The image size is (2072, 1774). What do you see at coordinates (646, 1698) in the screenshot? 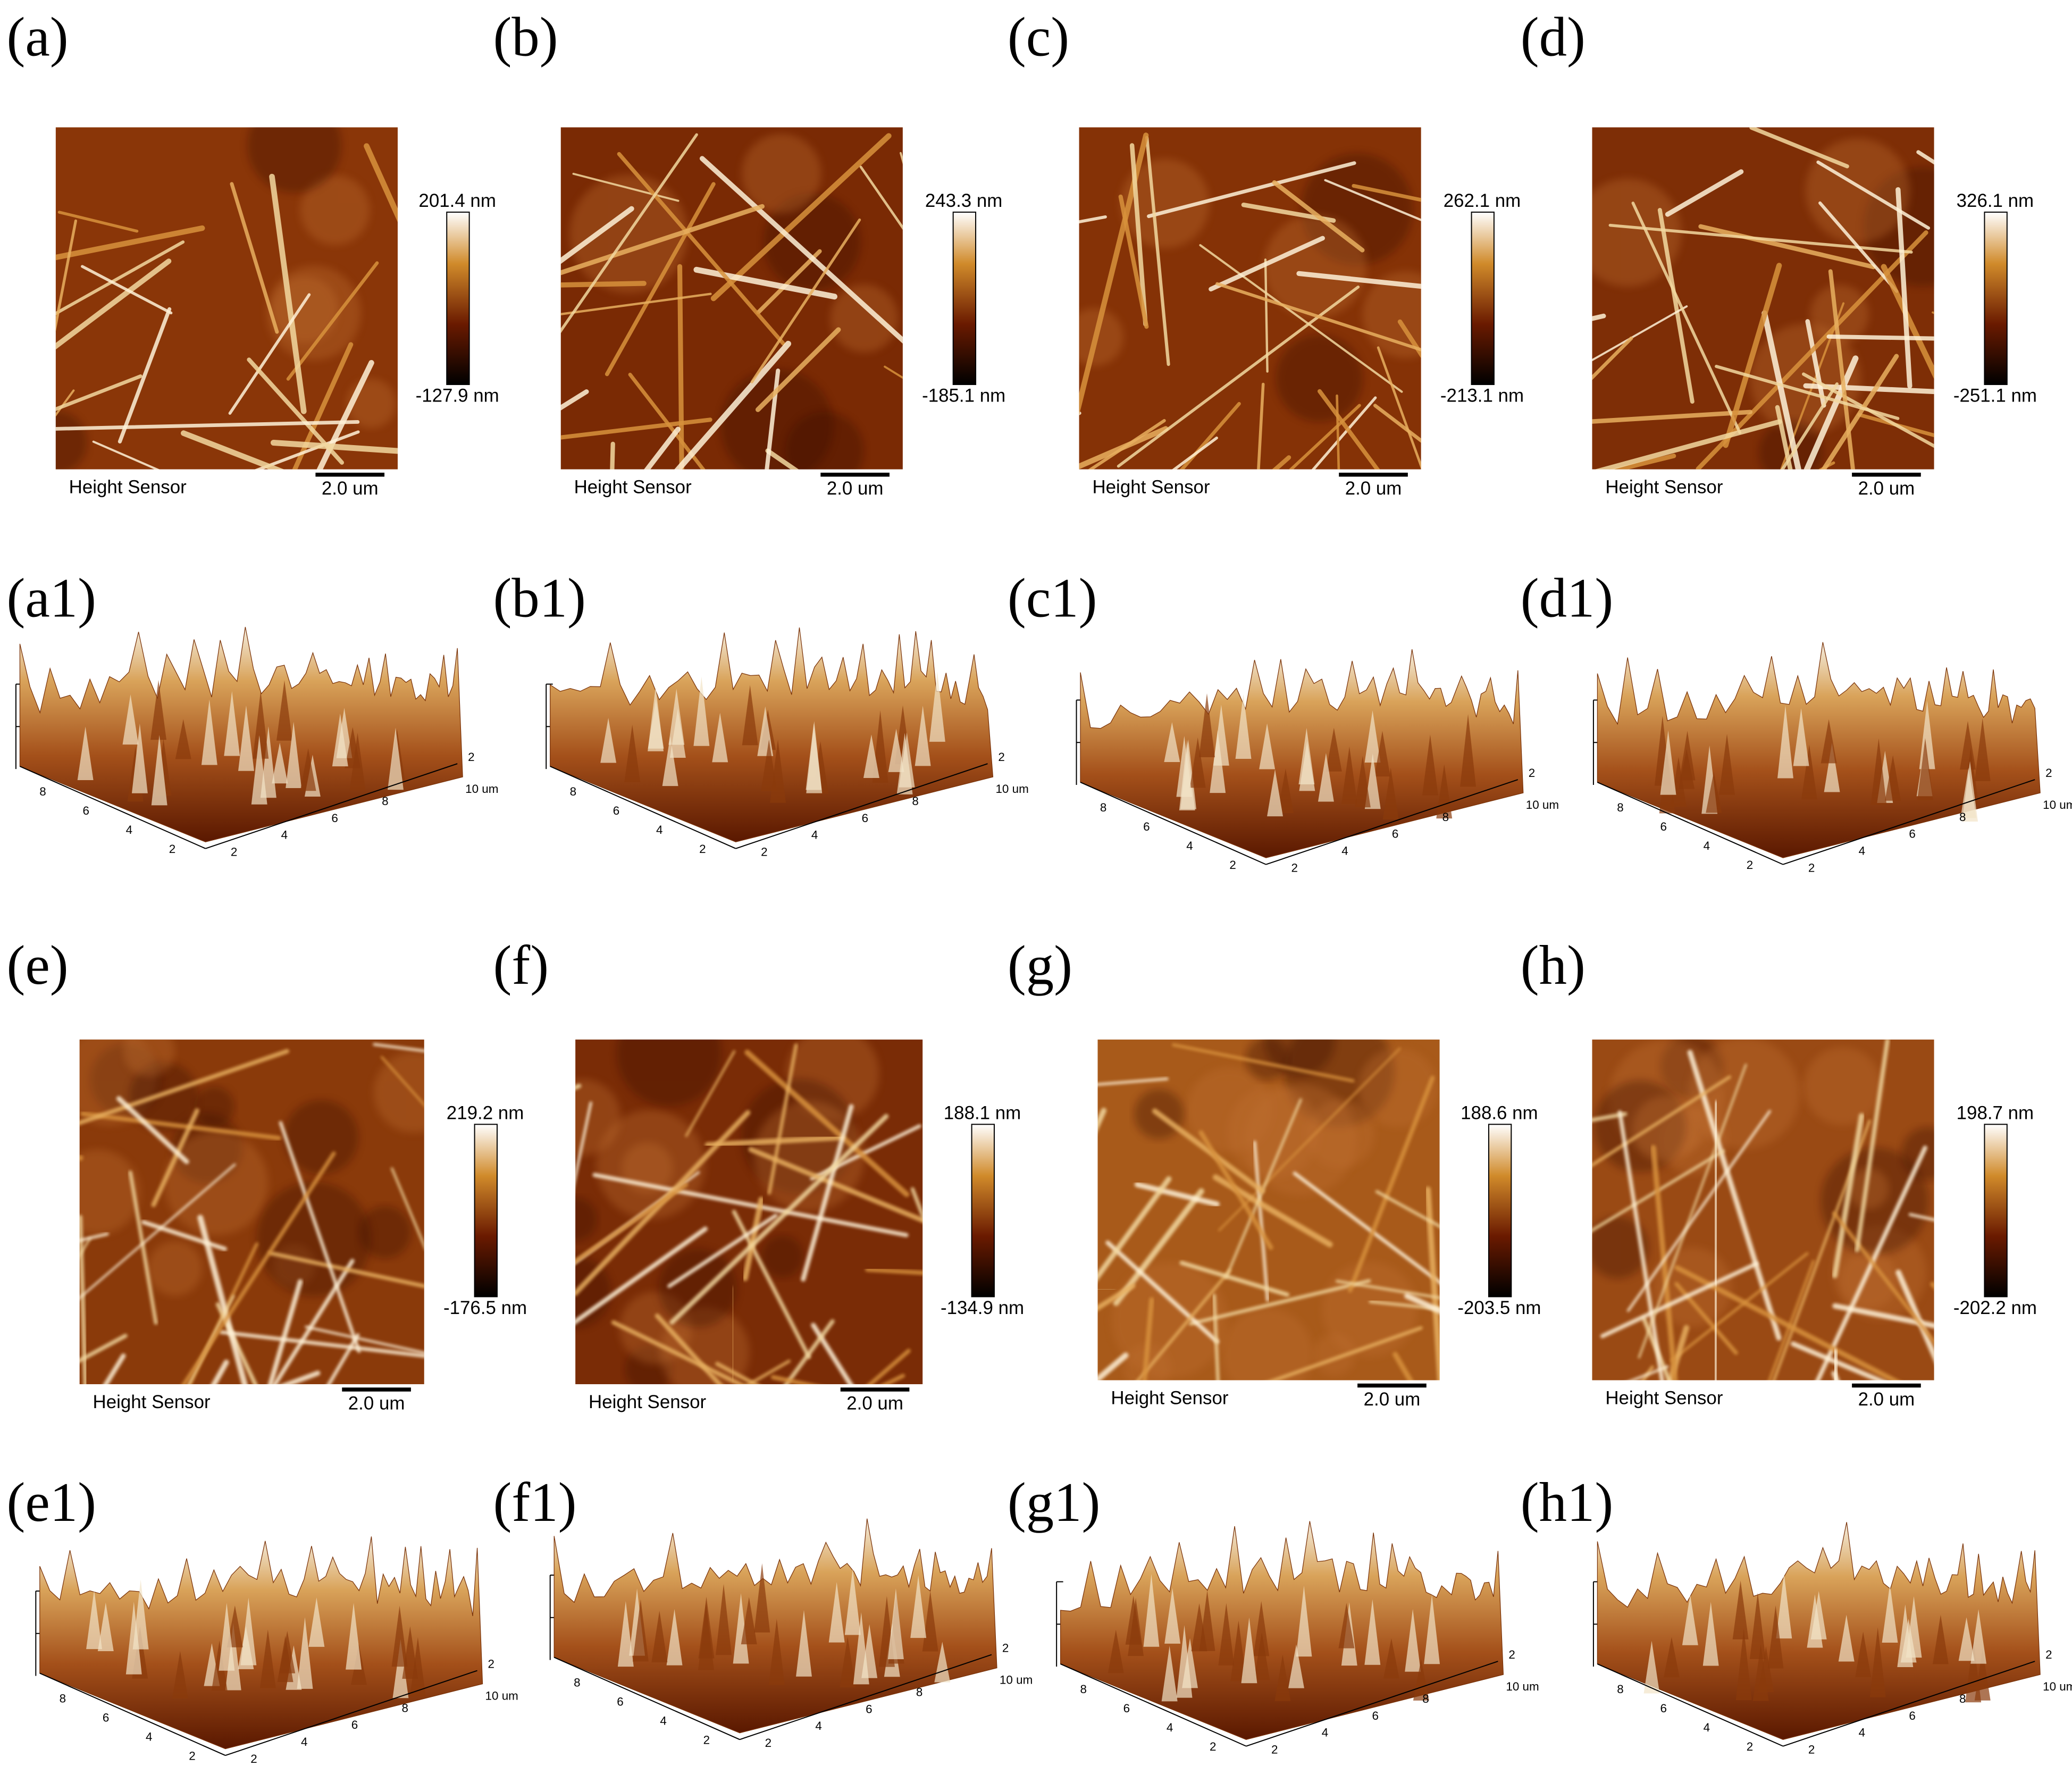
I see `axis-front-left` at bounding box center [646, 1698].